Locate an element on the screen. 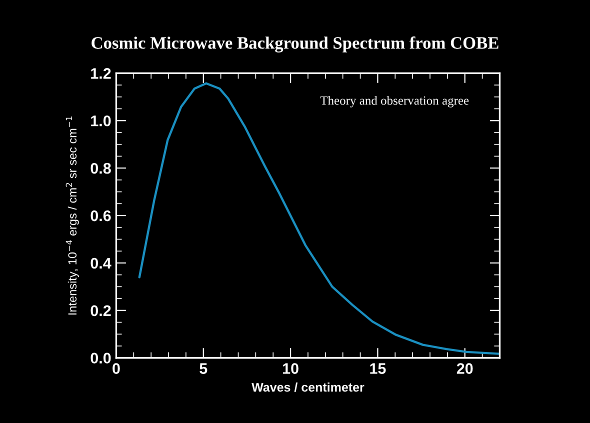  y-tick-label: 1.2 is located at coordinates (101, 73).